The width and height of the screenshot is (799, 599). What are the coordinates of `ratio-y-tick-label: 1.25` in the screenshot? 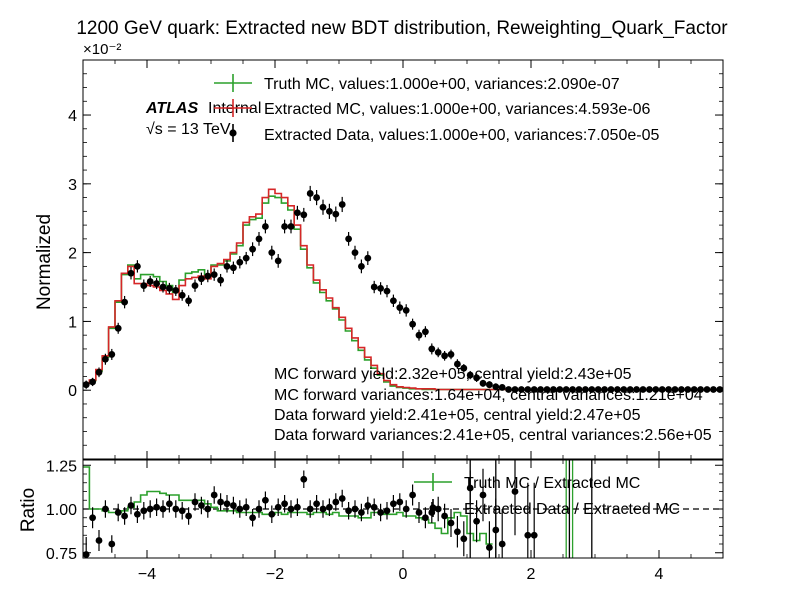 It's located at (61, 466).